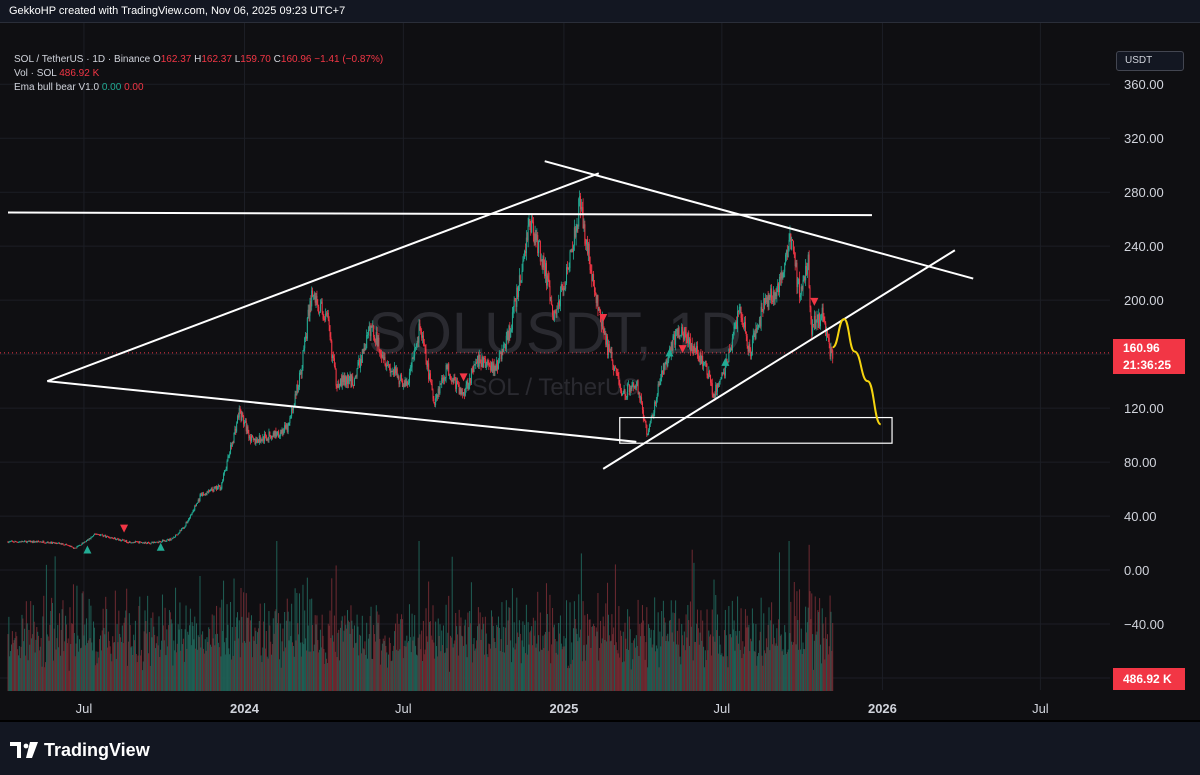 The image size is (1200, 775). What do you see at coordinates (1150, 61) in the screenshot?
I see `currency-button: USDT` at bounding box center [1150, 61].